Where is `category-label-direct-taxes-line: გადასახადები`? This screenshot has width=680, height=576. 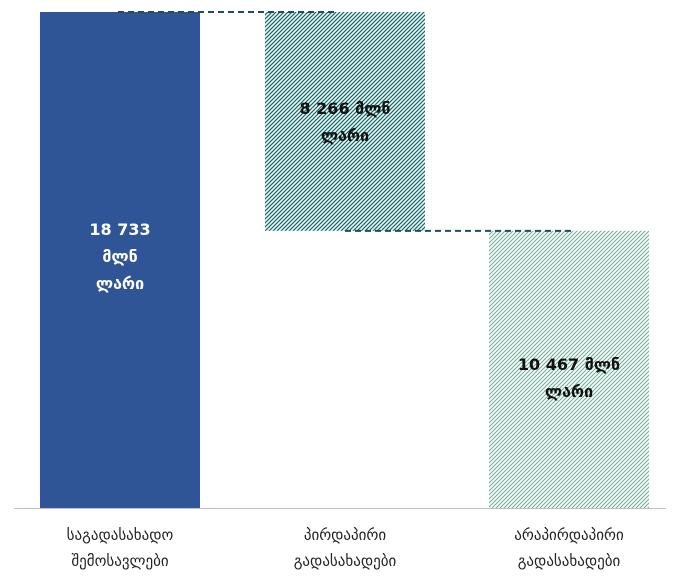
category-label-direct-taxes-line: გადასახადები is located at coordinates (345, 561).